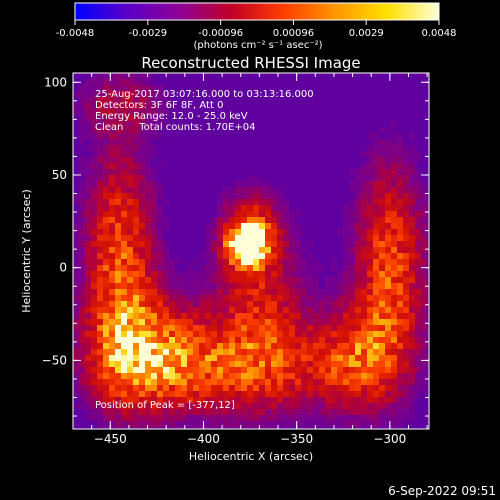  I want to click on colorbar-units: (photons cm⁻² s⁻¹ asec⁻²), so click(257, 45).